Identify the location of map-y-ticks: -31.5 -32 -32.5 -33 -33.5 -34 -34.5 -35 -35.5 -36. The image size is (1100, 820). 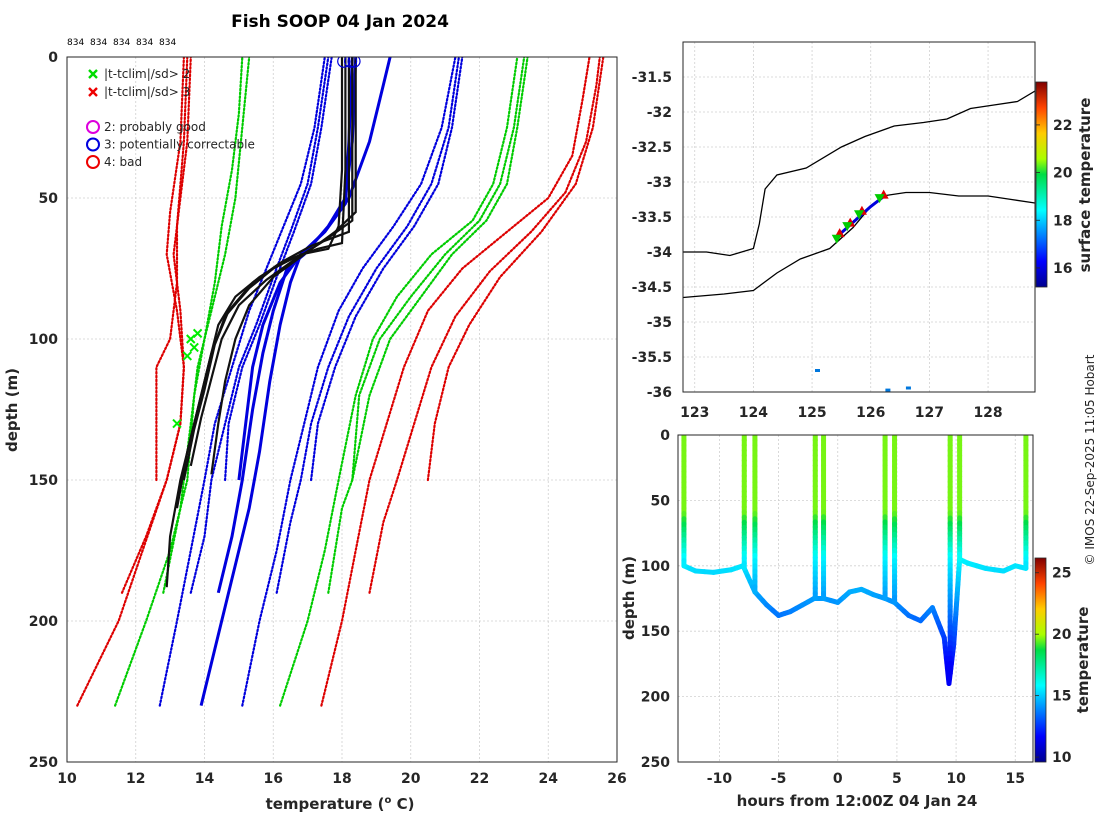
(652, 235).